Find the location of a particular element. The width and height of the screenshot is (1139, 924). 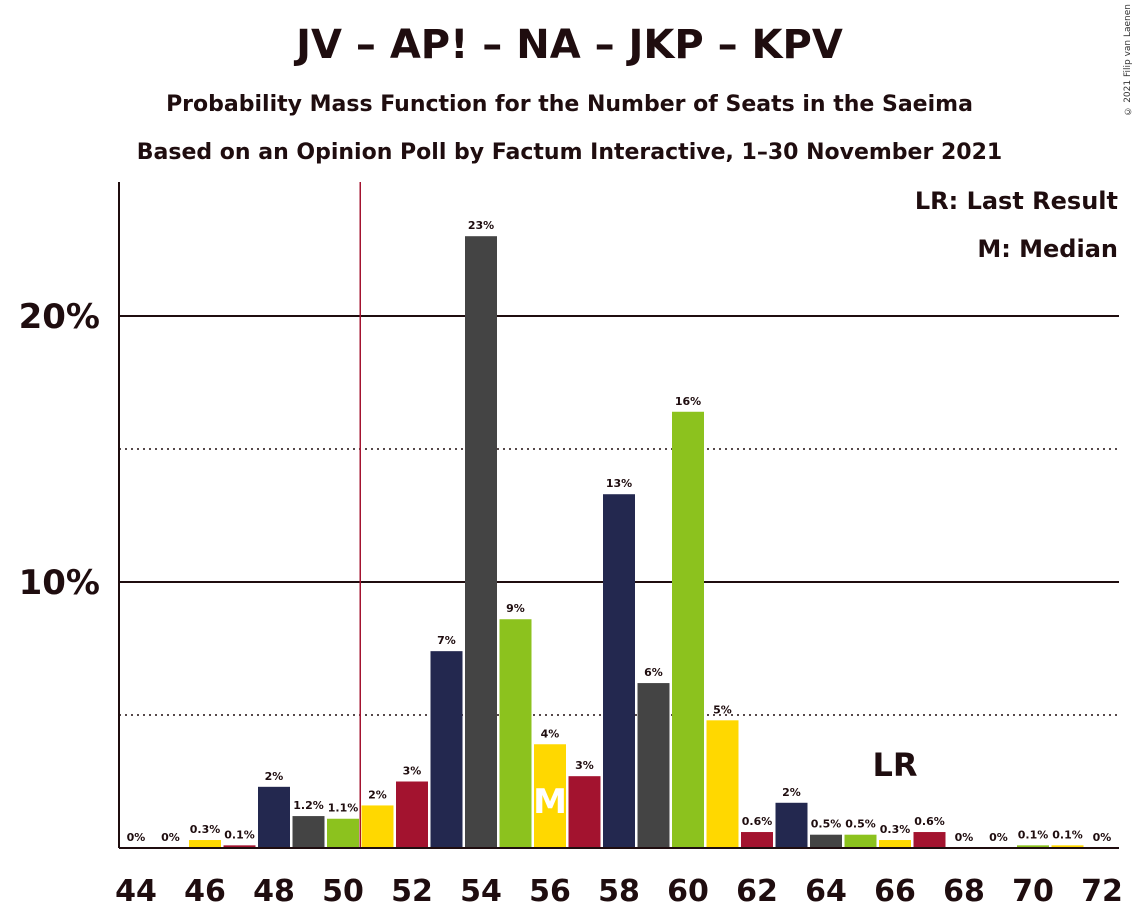

x-tick-label: 60 is located at coordinates (688, 891).